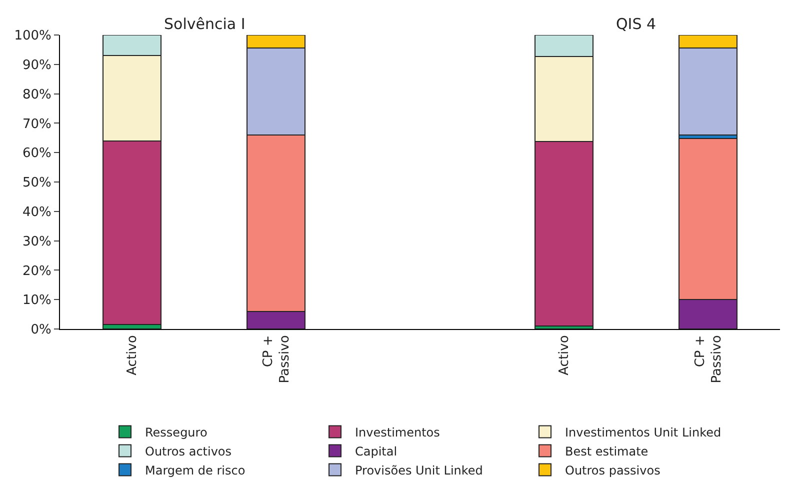 Image resolution: width=790 pixels, height=494 pixels. I want to click on y-tick-label: 10%, so click(37, 300).